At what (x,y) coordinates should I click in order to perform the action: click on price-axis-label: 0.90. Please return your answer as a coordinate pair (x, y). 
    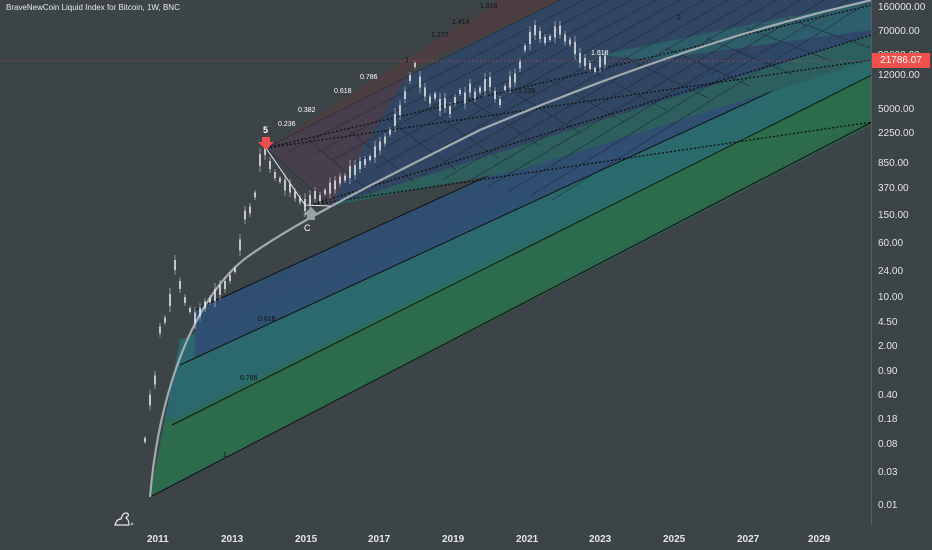
    Looking at the image, I should click on (887, 371).